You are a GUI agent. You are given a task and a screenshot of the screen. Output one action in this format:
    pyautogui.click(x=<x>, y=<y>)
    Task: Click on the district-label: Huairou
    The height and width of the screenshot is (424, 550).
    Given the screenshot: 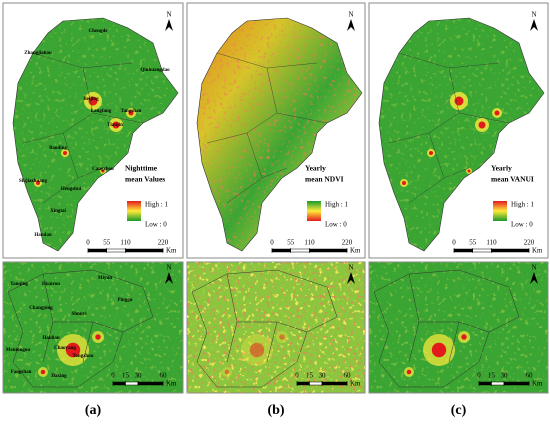 What is the action you would take?
    pyautogui.click(x=51, y=284)
    